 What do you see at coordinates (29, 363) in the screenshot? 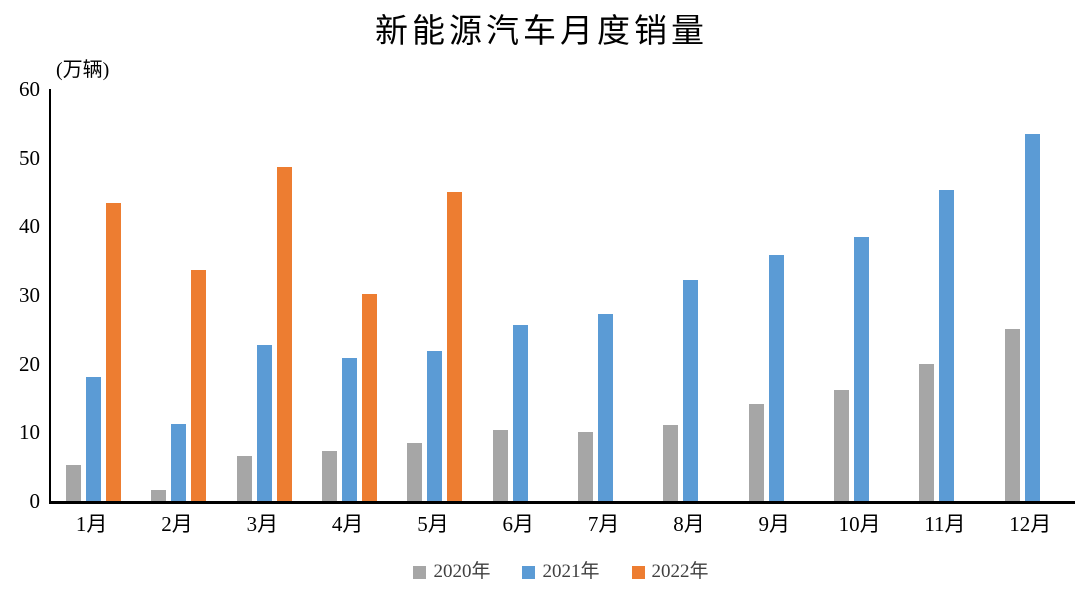
I see `y-tick-label-20: 20` at bounding box center [29, 363].